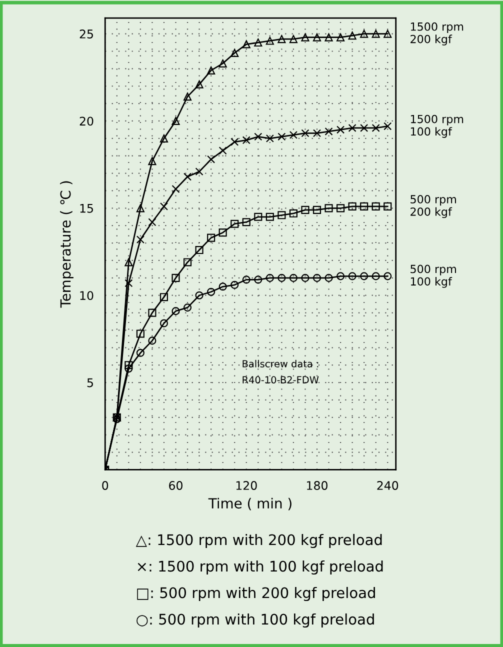  What do you see at coordinates (250, 504) in the screenshot?
I see `x-axis-title: Time ( min )` at bounding box center [250, 504].